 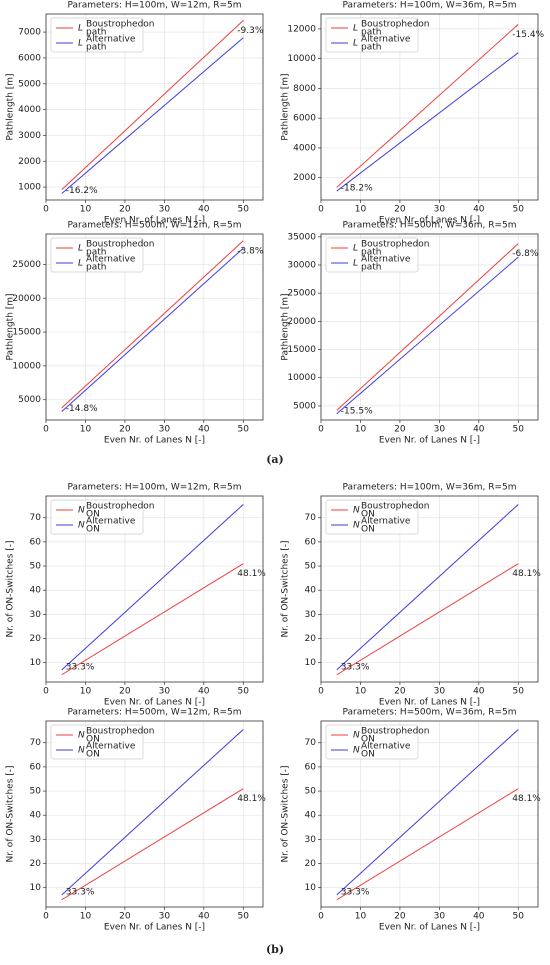 What do you see at coordinates (275, 949) in the screenshot?
I see `caption: (b)` at bounding box center [275, 949].